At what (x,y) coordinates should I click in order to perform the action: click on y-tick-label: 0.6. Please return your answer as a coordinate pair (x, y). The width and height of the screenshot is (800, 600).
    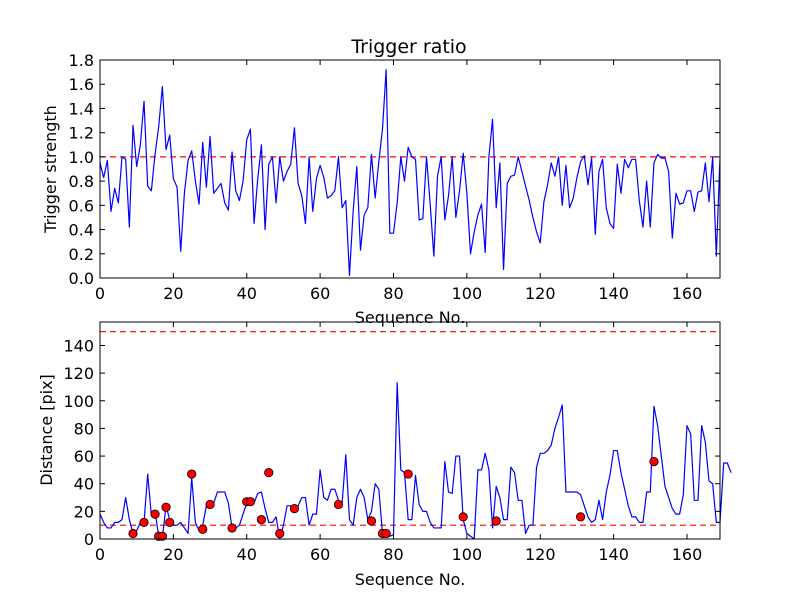
    Looking at the image, I should click on (81, 205).